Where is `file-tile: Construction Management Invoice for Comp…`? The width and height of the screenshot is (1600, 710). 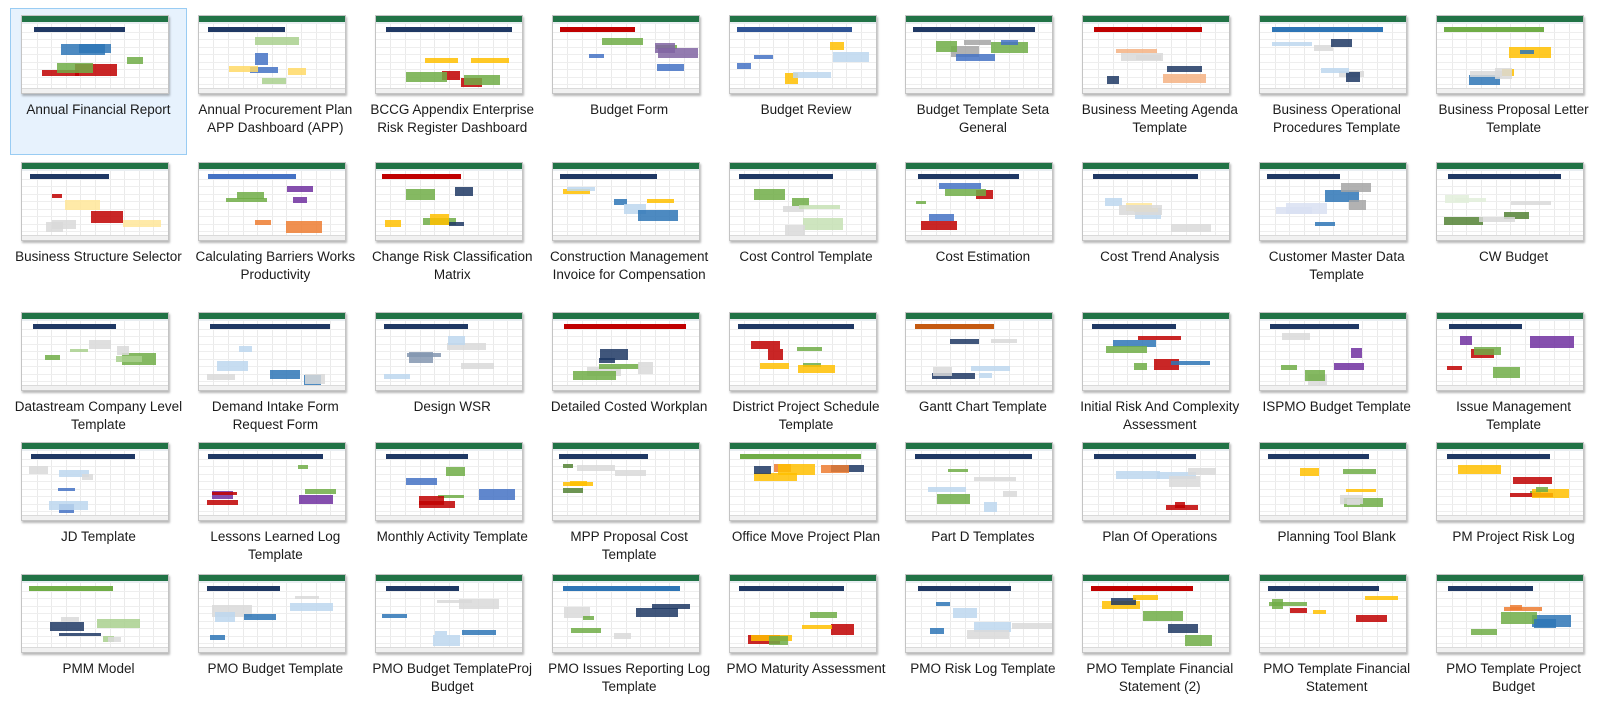 file-tile: Construction Management Invoice for Comp… is located at coordinates (629, 230).